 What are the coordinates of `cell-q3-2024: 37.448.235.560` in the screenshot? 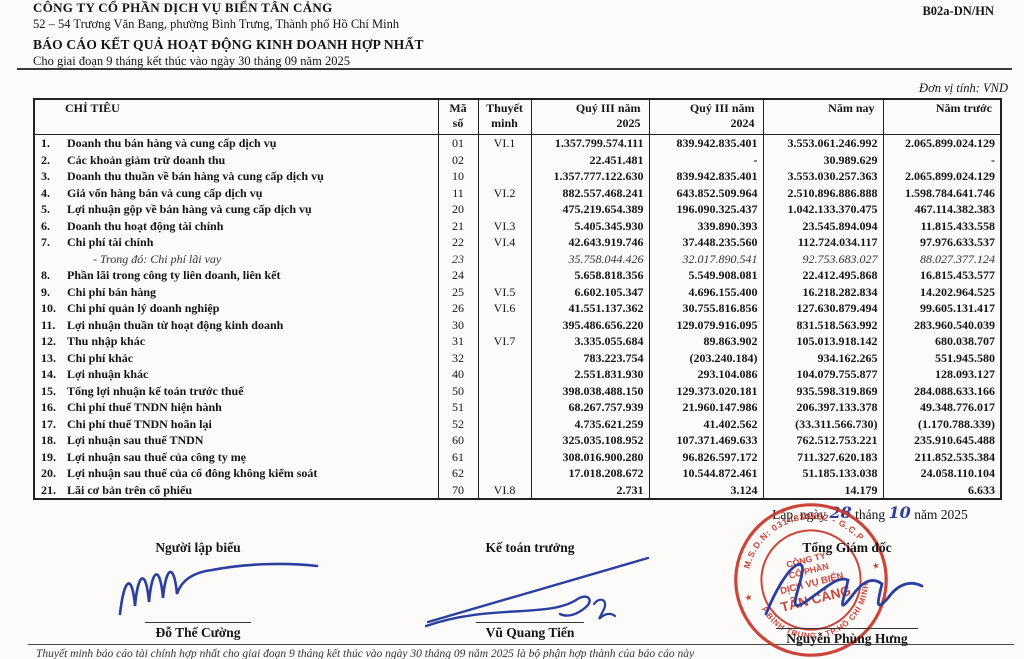 It's located at (706, 242).